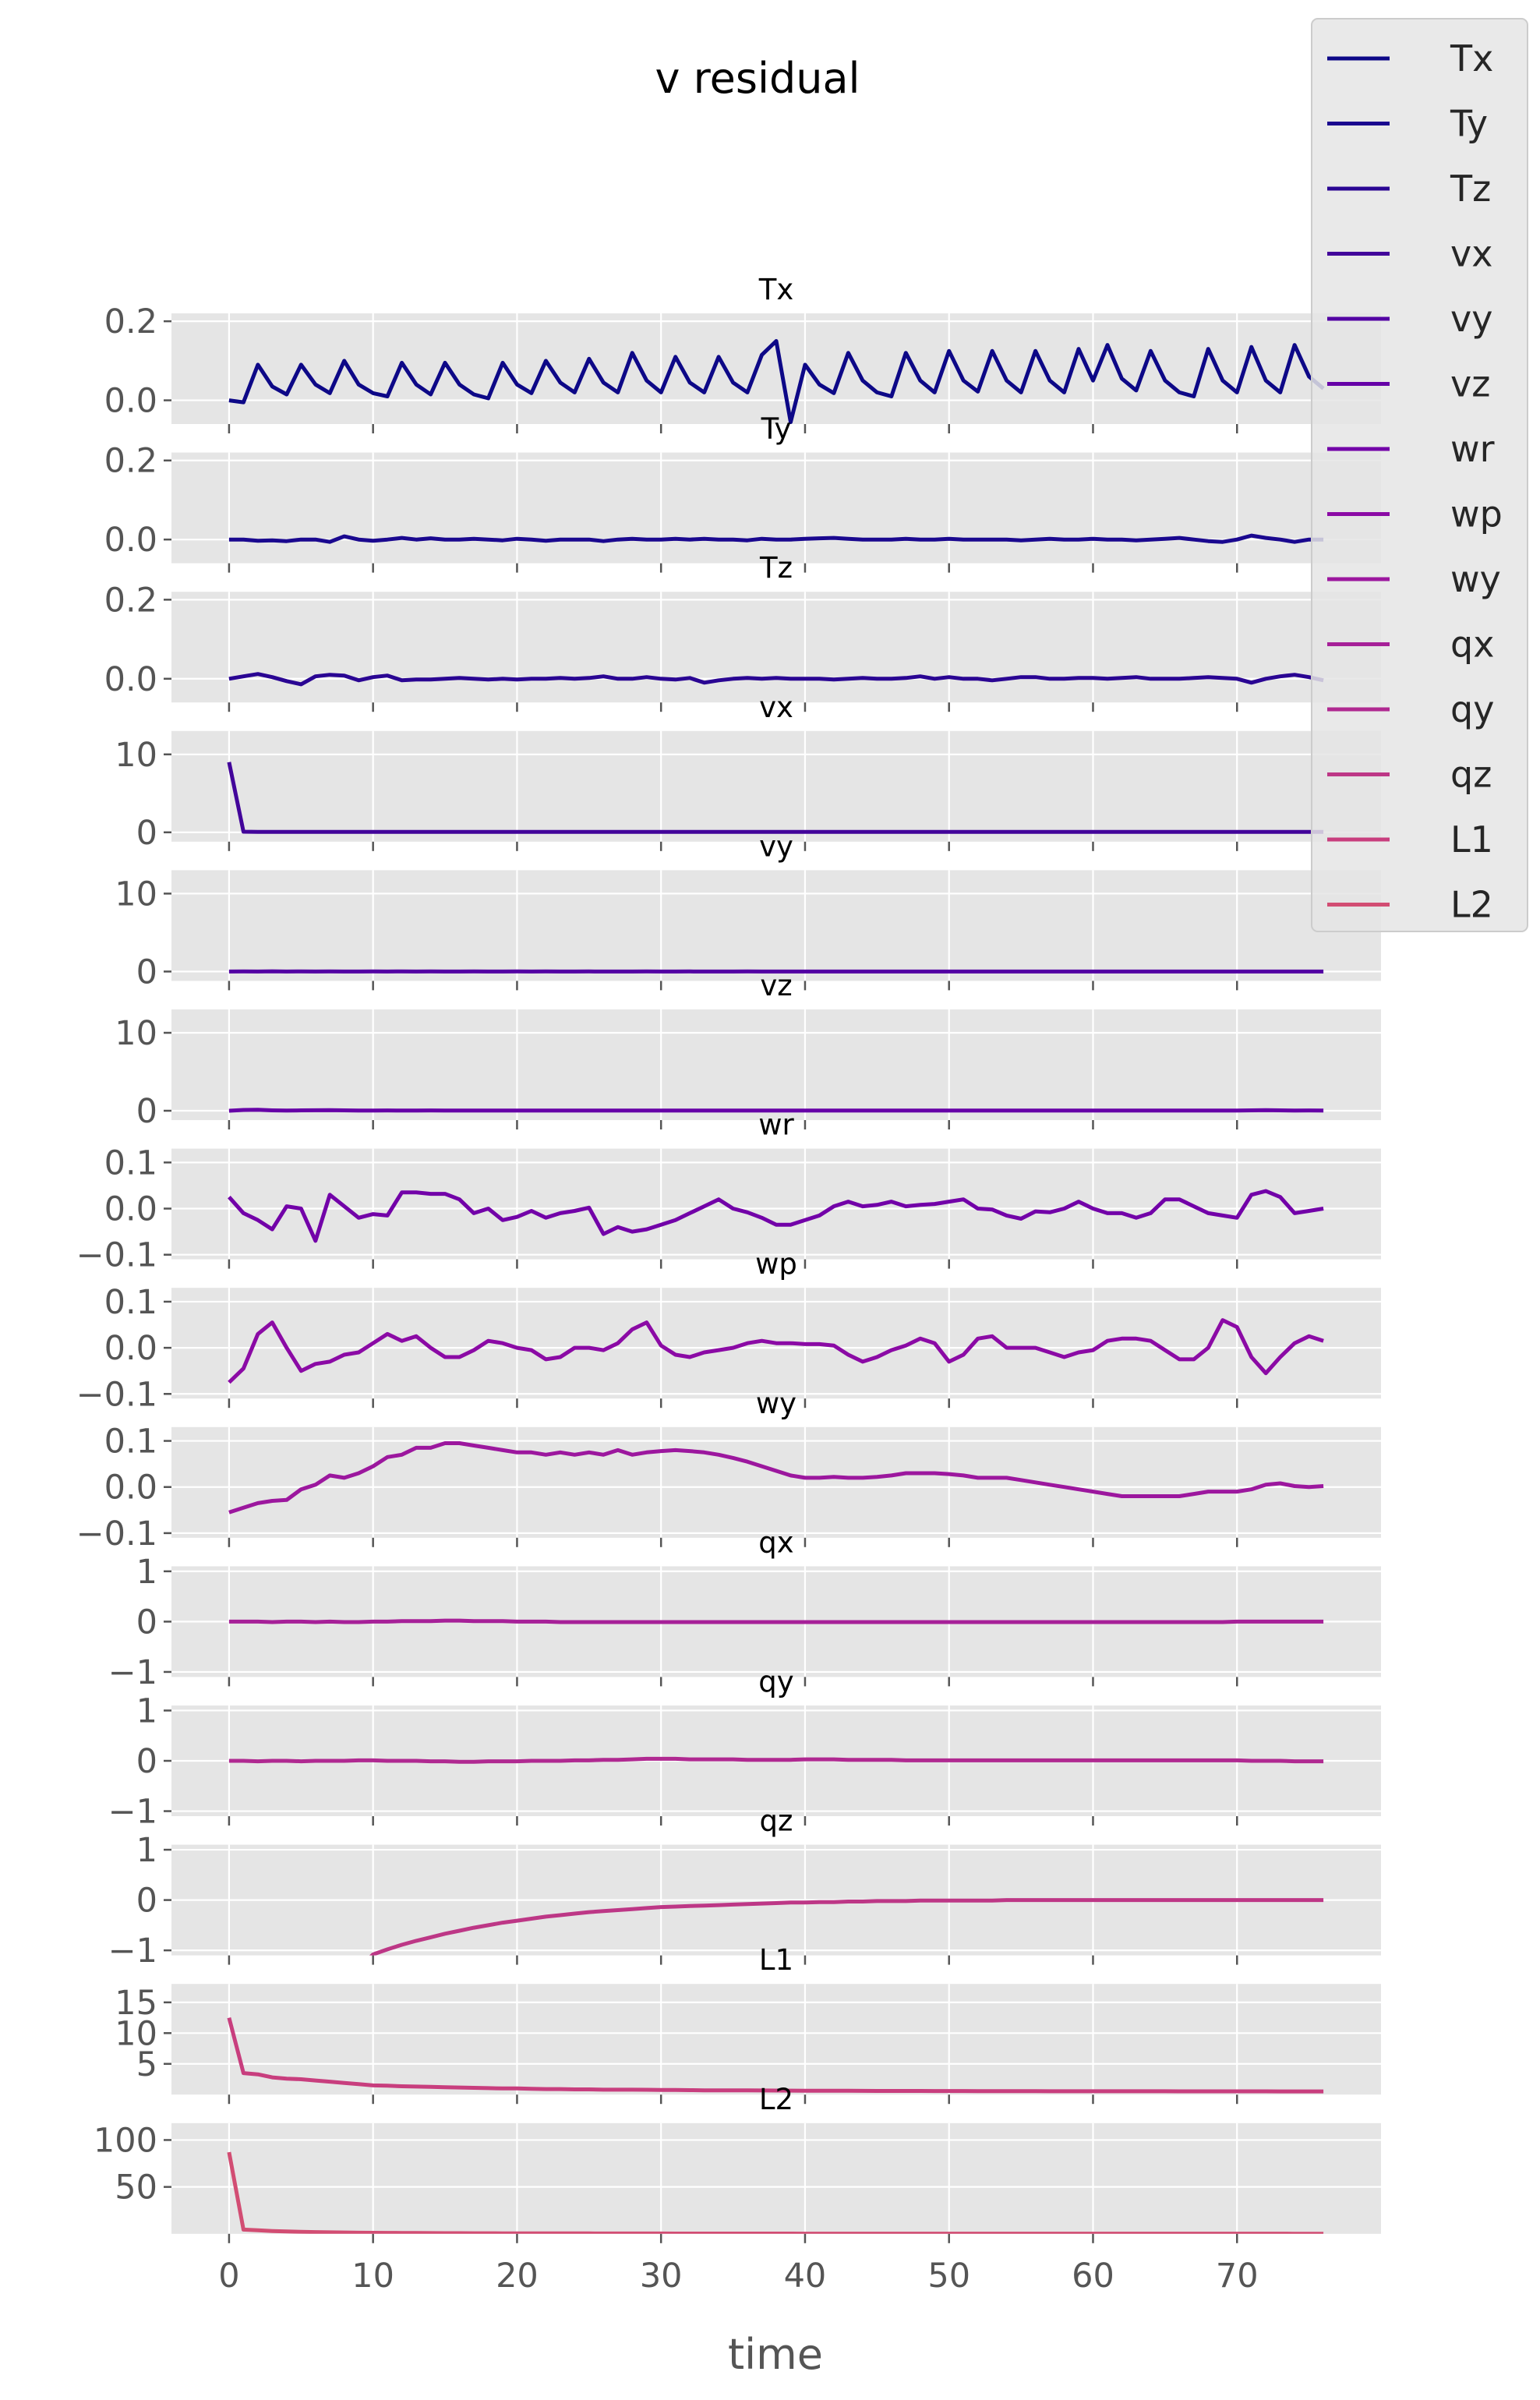 The image size is (1540, 2400). What do you see at coordinates (1471, 905) in the screenshot?
I see `legend-label-l2: L2` at bounding box center [1471, 905].